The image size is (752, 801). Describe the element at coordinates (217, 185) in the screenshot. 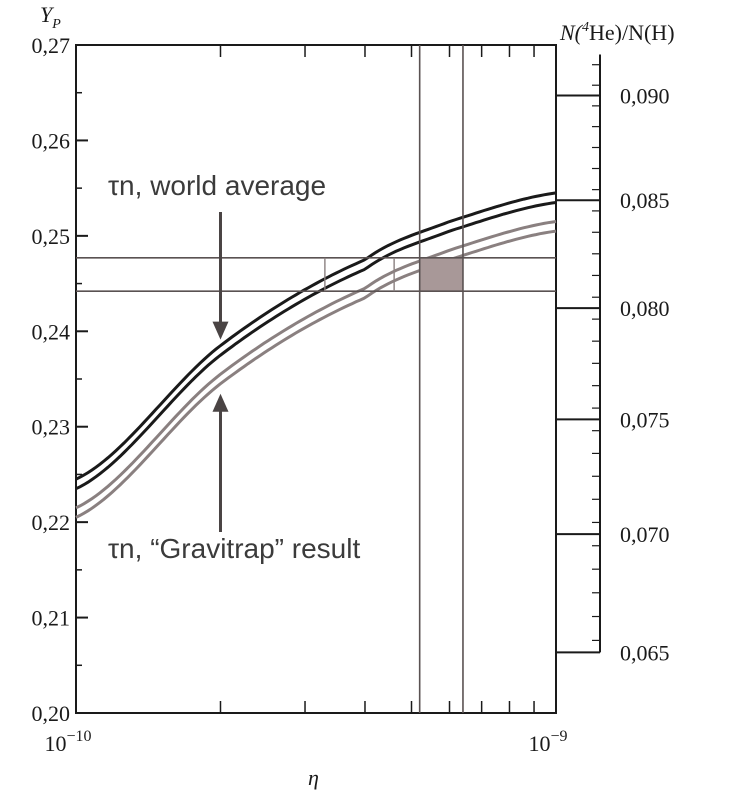

I see `annotation-world-average: τn, world average` at that location.